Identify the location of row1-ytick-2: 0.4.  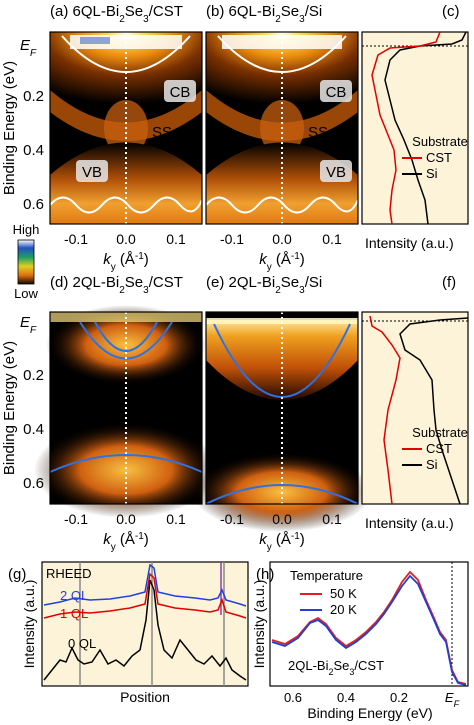
(33, 150).